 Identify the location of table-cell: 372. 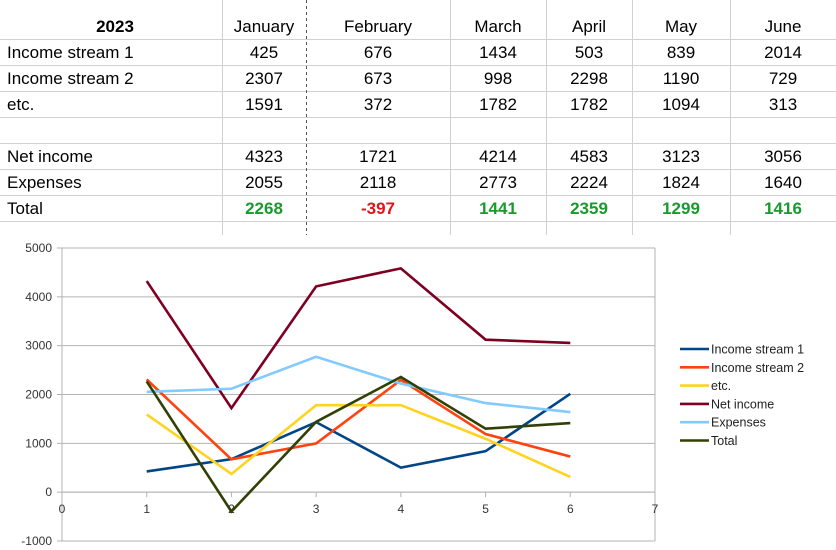
(378, 104).